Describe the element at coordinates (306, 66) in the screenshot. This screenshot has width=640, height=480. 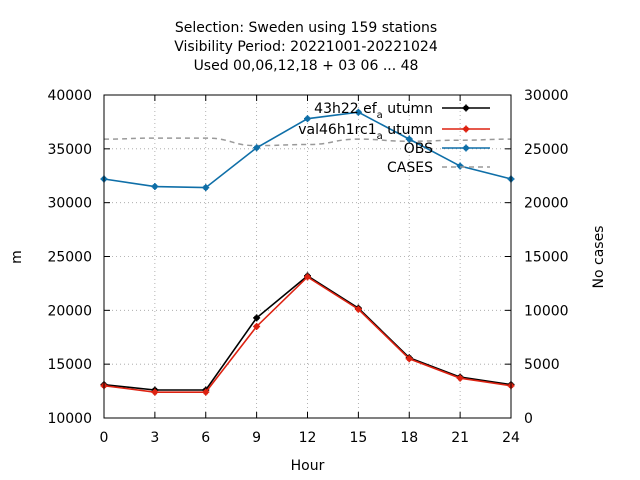
I see `chart-title-line: Used 00,06,12,18 + 03 06 ... 48` at that location.